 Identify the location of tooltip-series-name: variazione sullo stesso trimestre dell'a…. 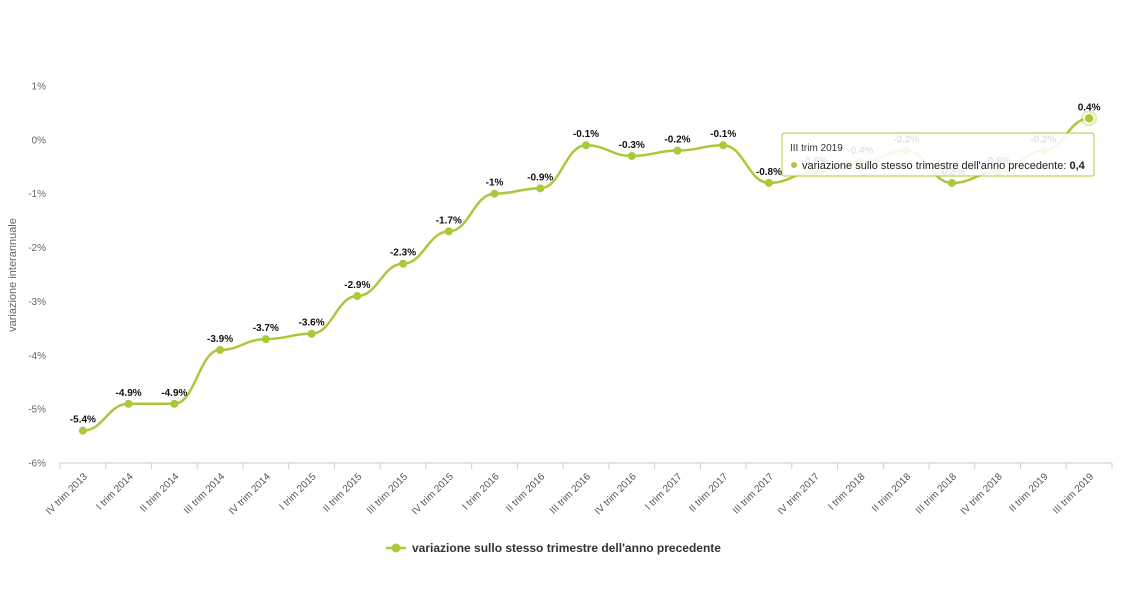
(932, 166).